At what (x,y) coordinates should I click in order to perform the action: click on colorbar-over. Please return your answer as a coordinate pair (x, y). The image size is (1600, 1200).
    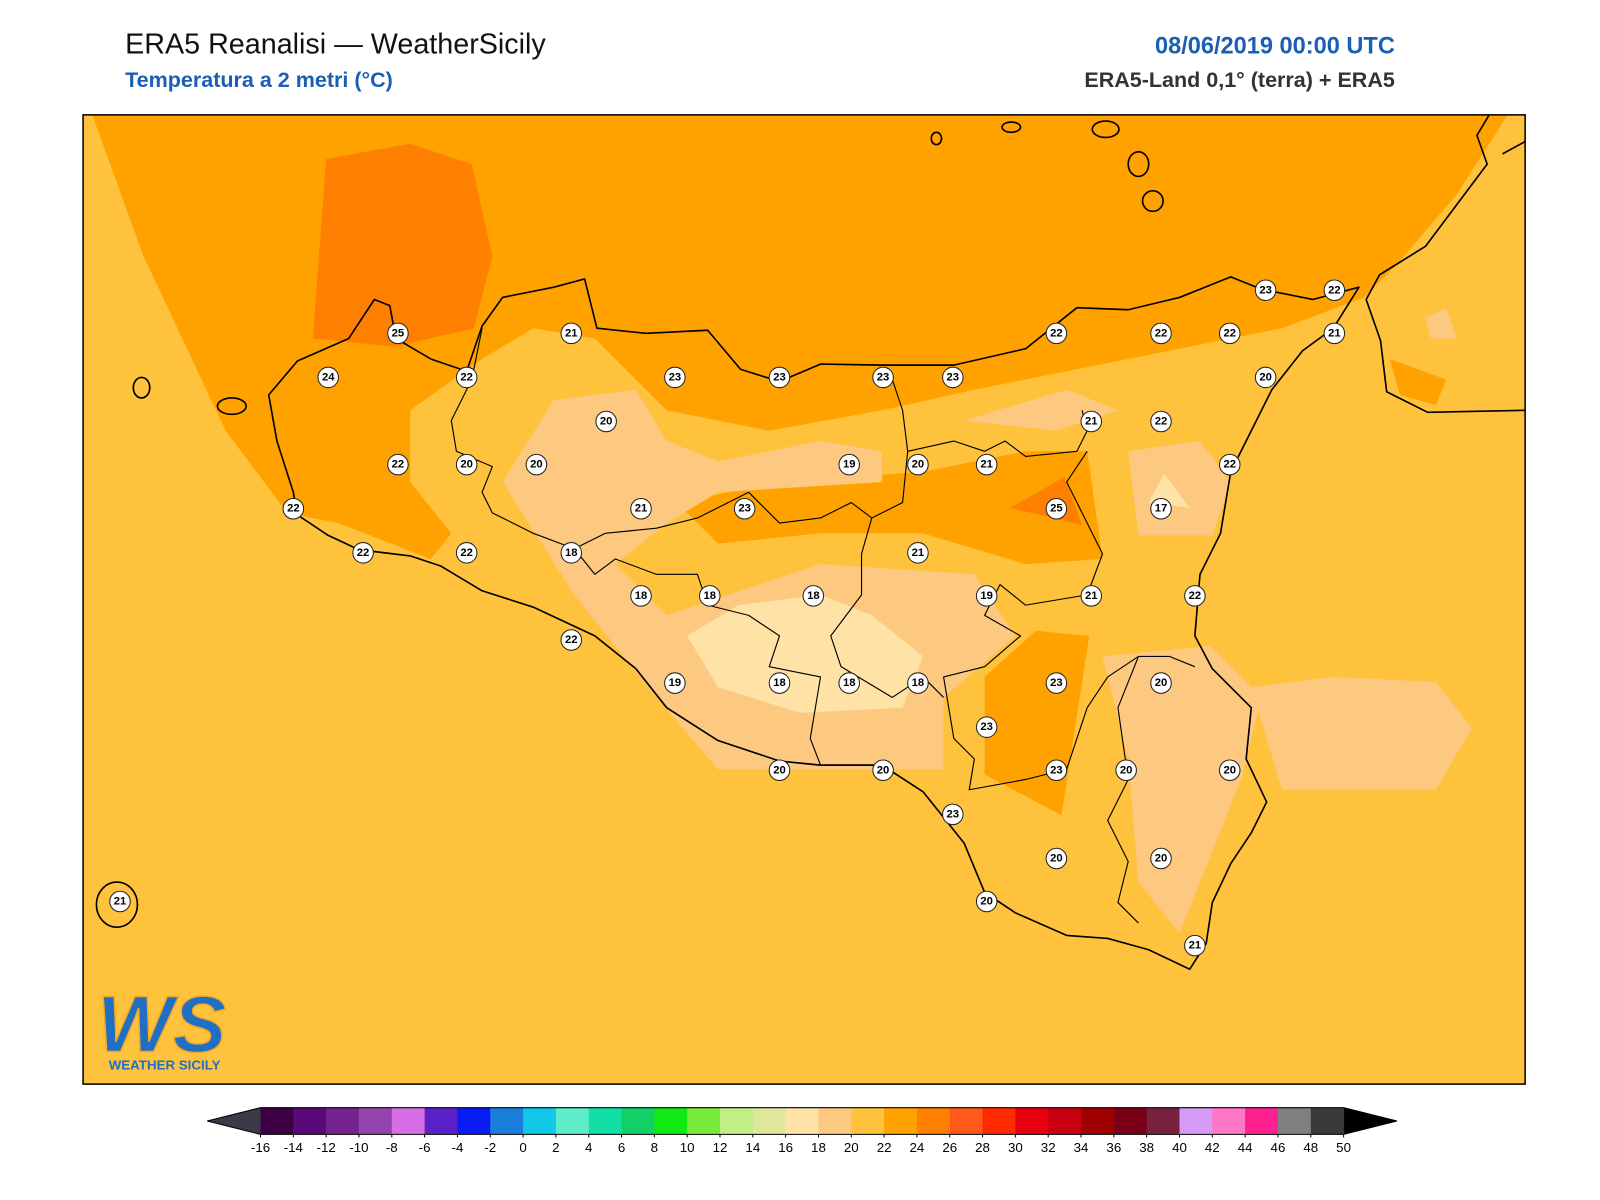
    Looking at the image, I should click on (1370, 1121).